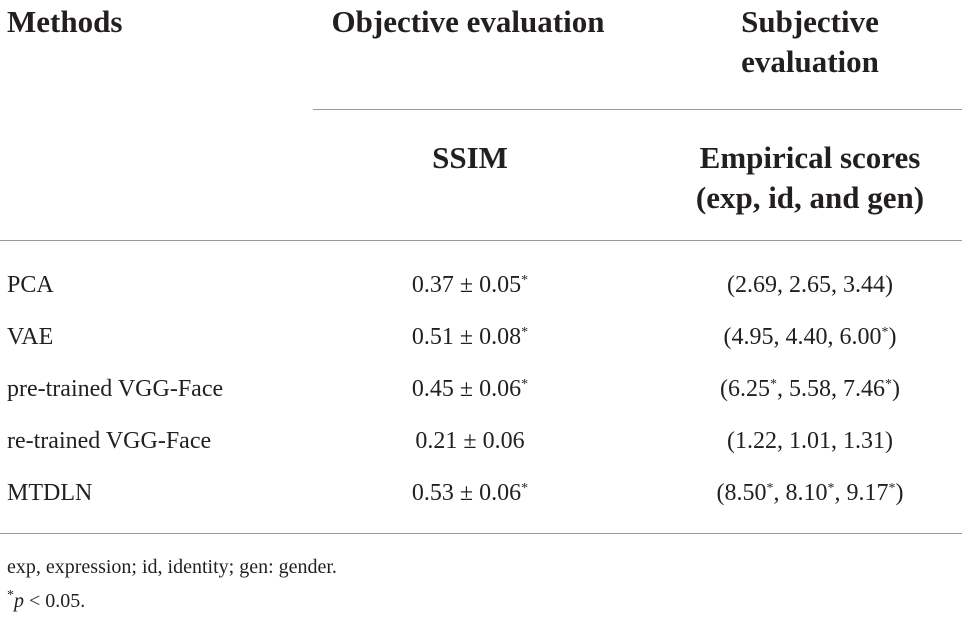 This screenshot has height=623, width=968. I want to click on table-bottom-rule, so click(481, 533).